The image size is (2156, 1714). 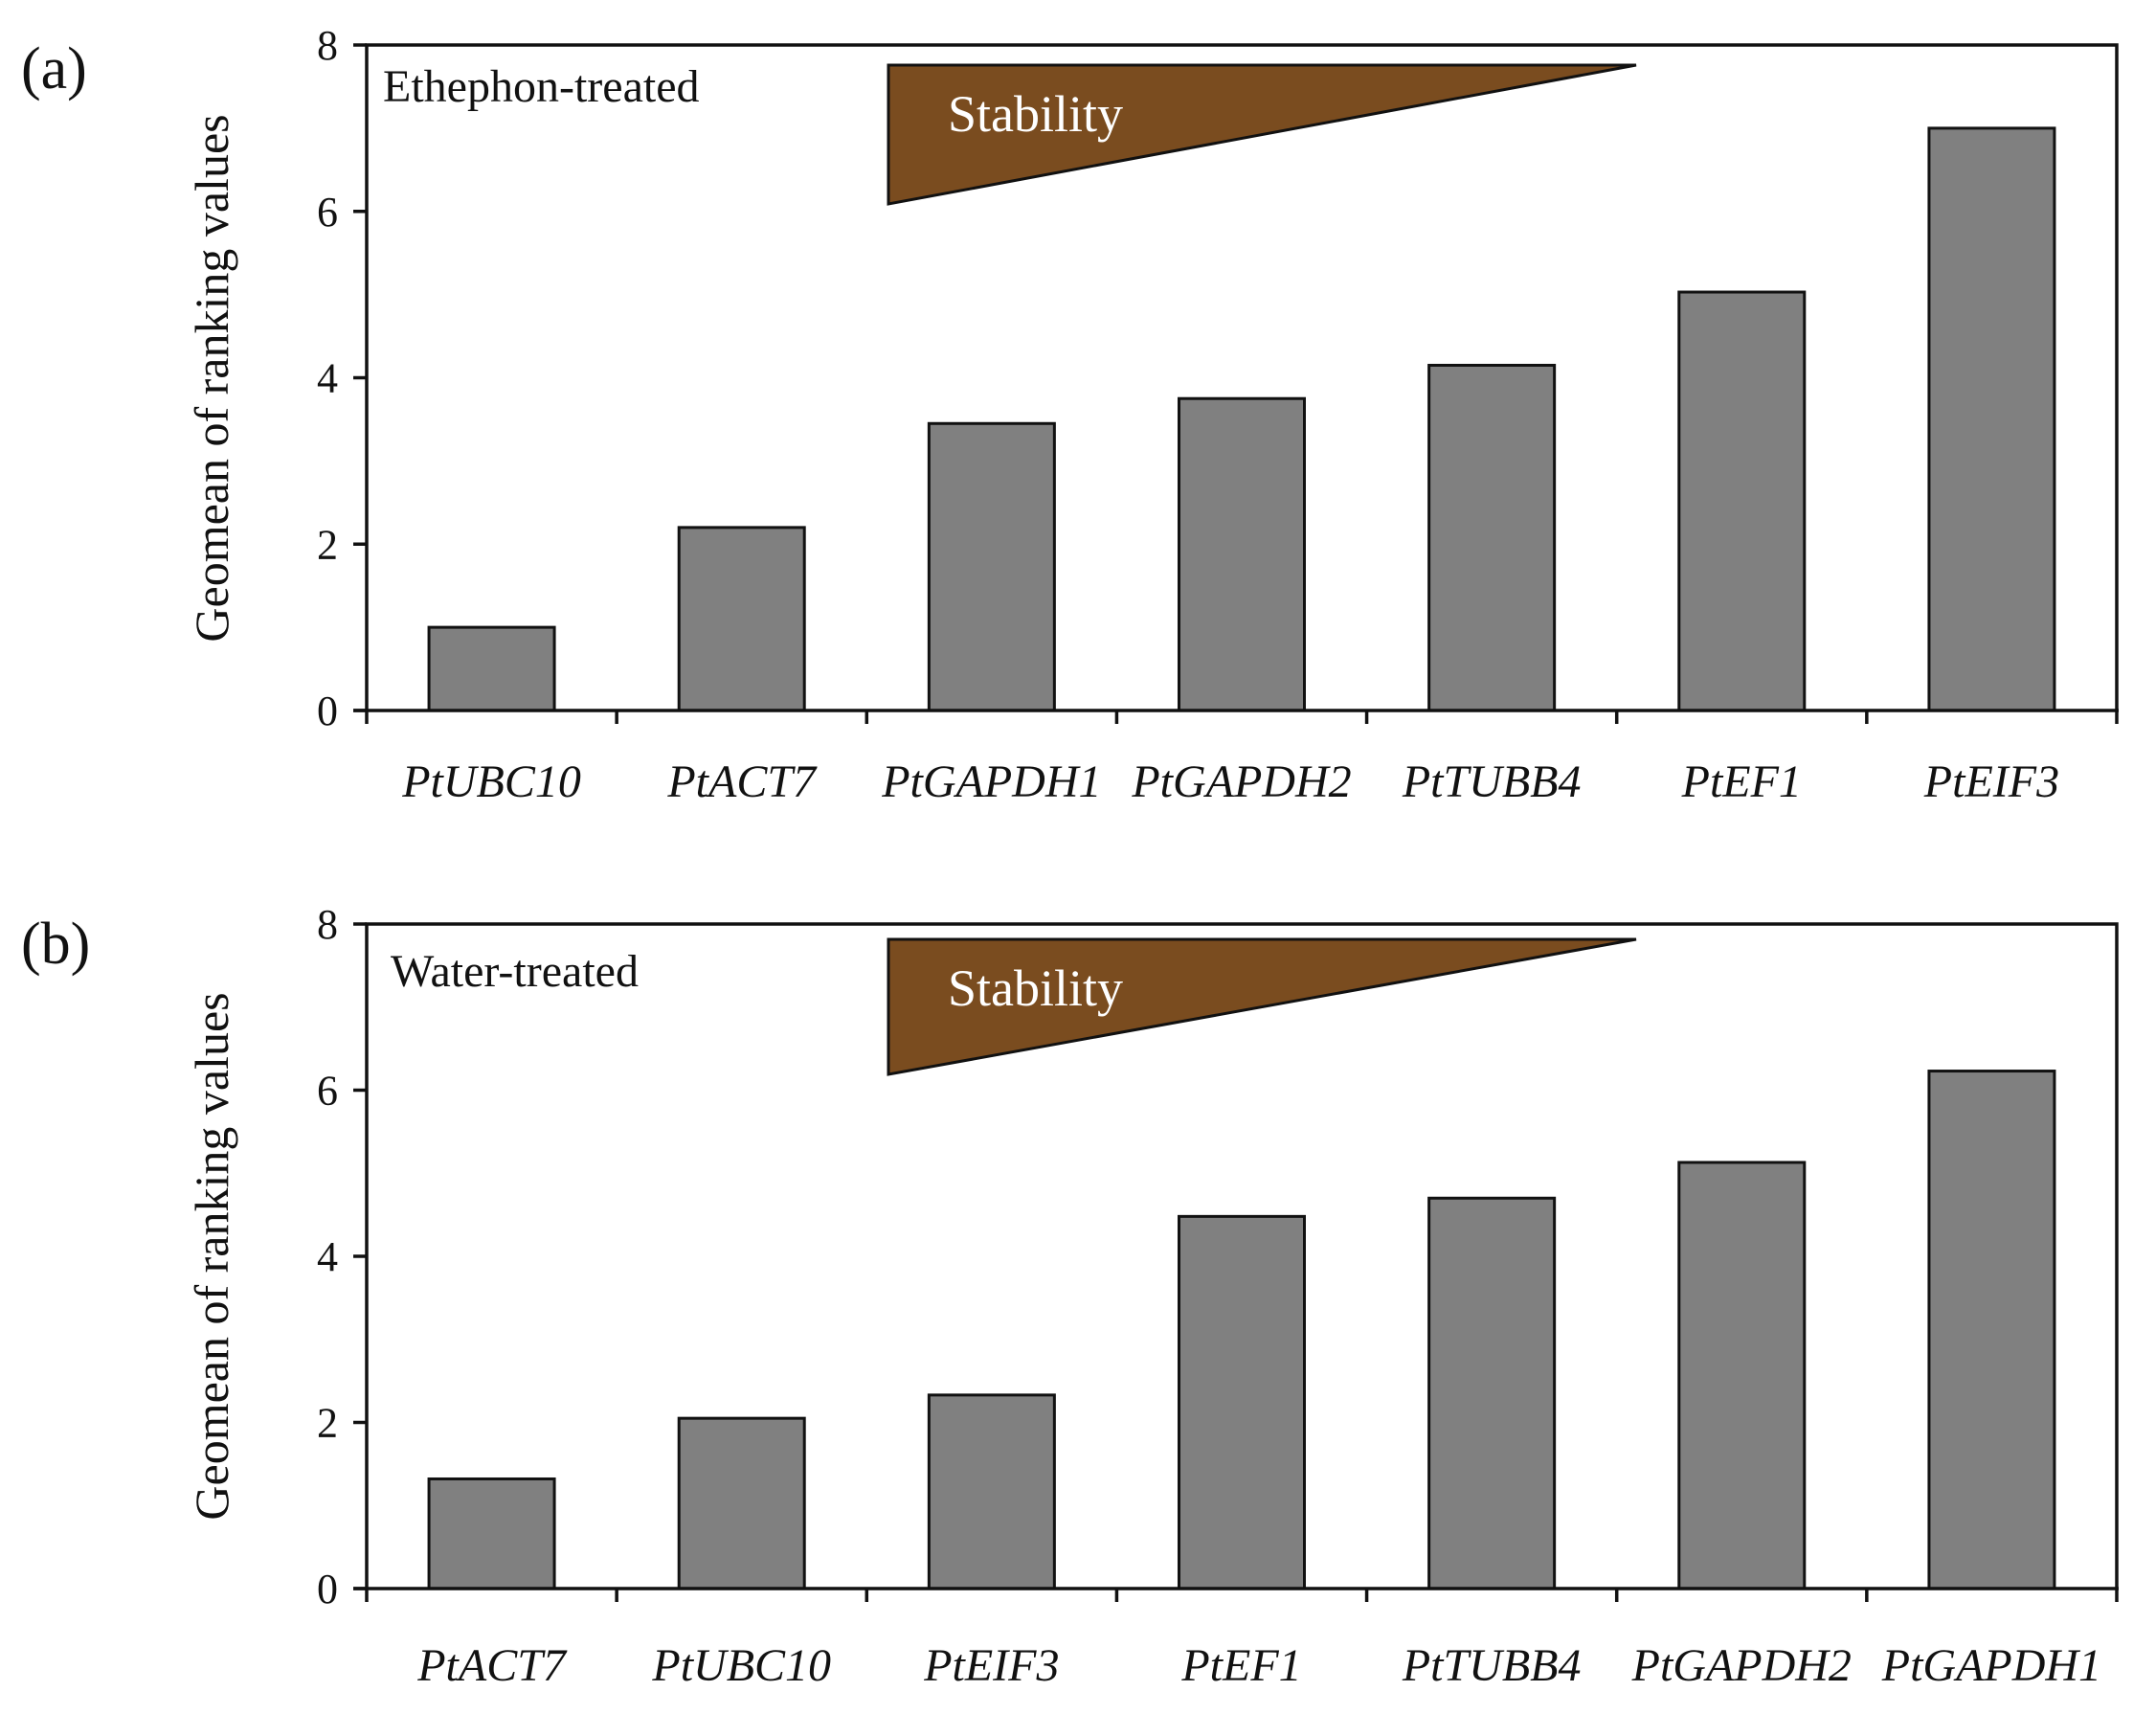 I want to click on panel-a-x-tick-label: PtEF1, so click(x=1742, y=781).